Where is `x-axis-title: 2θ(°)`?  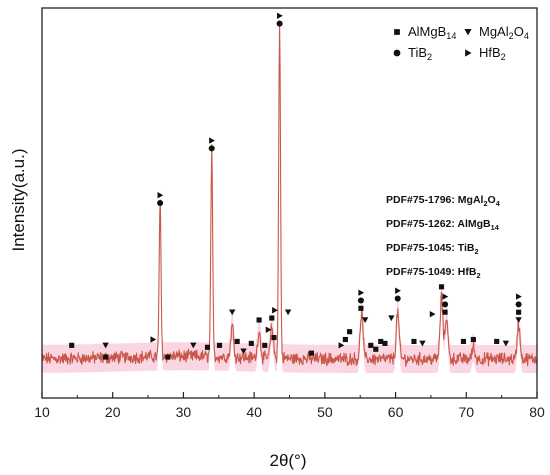 x-axis-title: 2θ(°) is located at coordinates (287, 460).